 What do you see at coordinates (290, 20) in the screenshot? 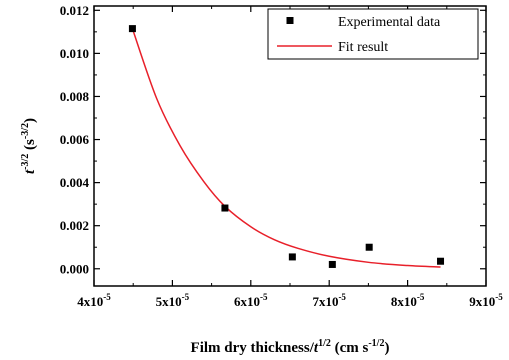
I see `legend-marker-experimental` at bounding box center [290, 20].